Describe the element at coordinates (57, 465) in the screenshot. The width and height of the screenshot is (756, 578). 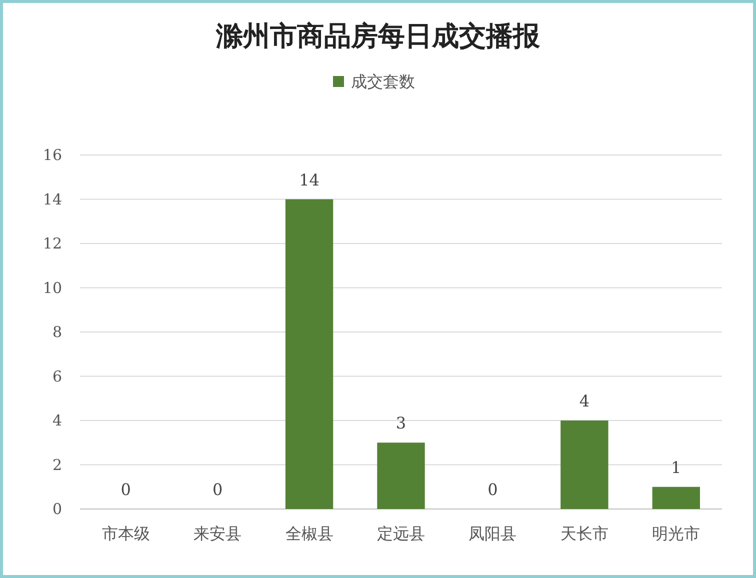
I see `y-tick-label: 2` at that location.